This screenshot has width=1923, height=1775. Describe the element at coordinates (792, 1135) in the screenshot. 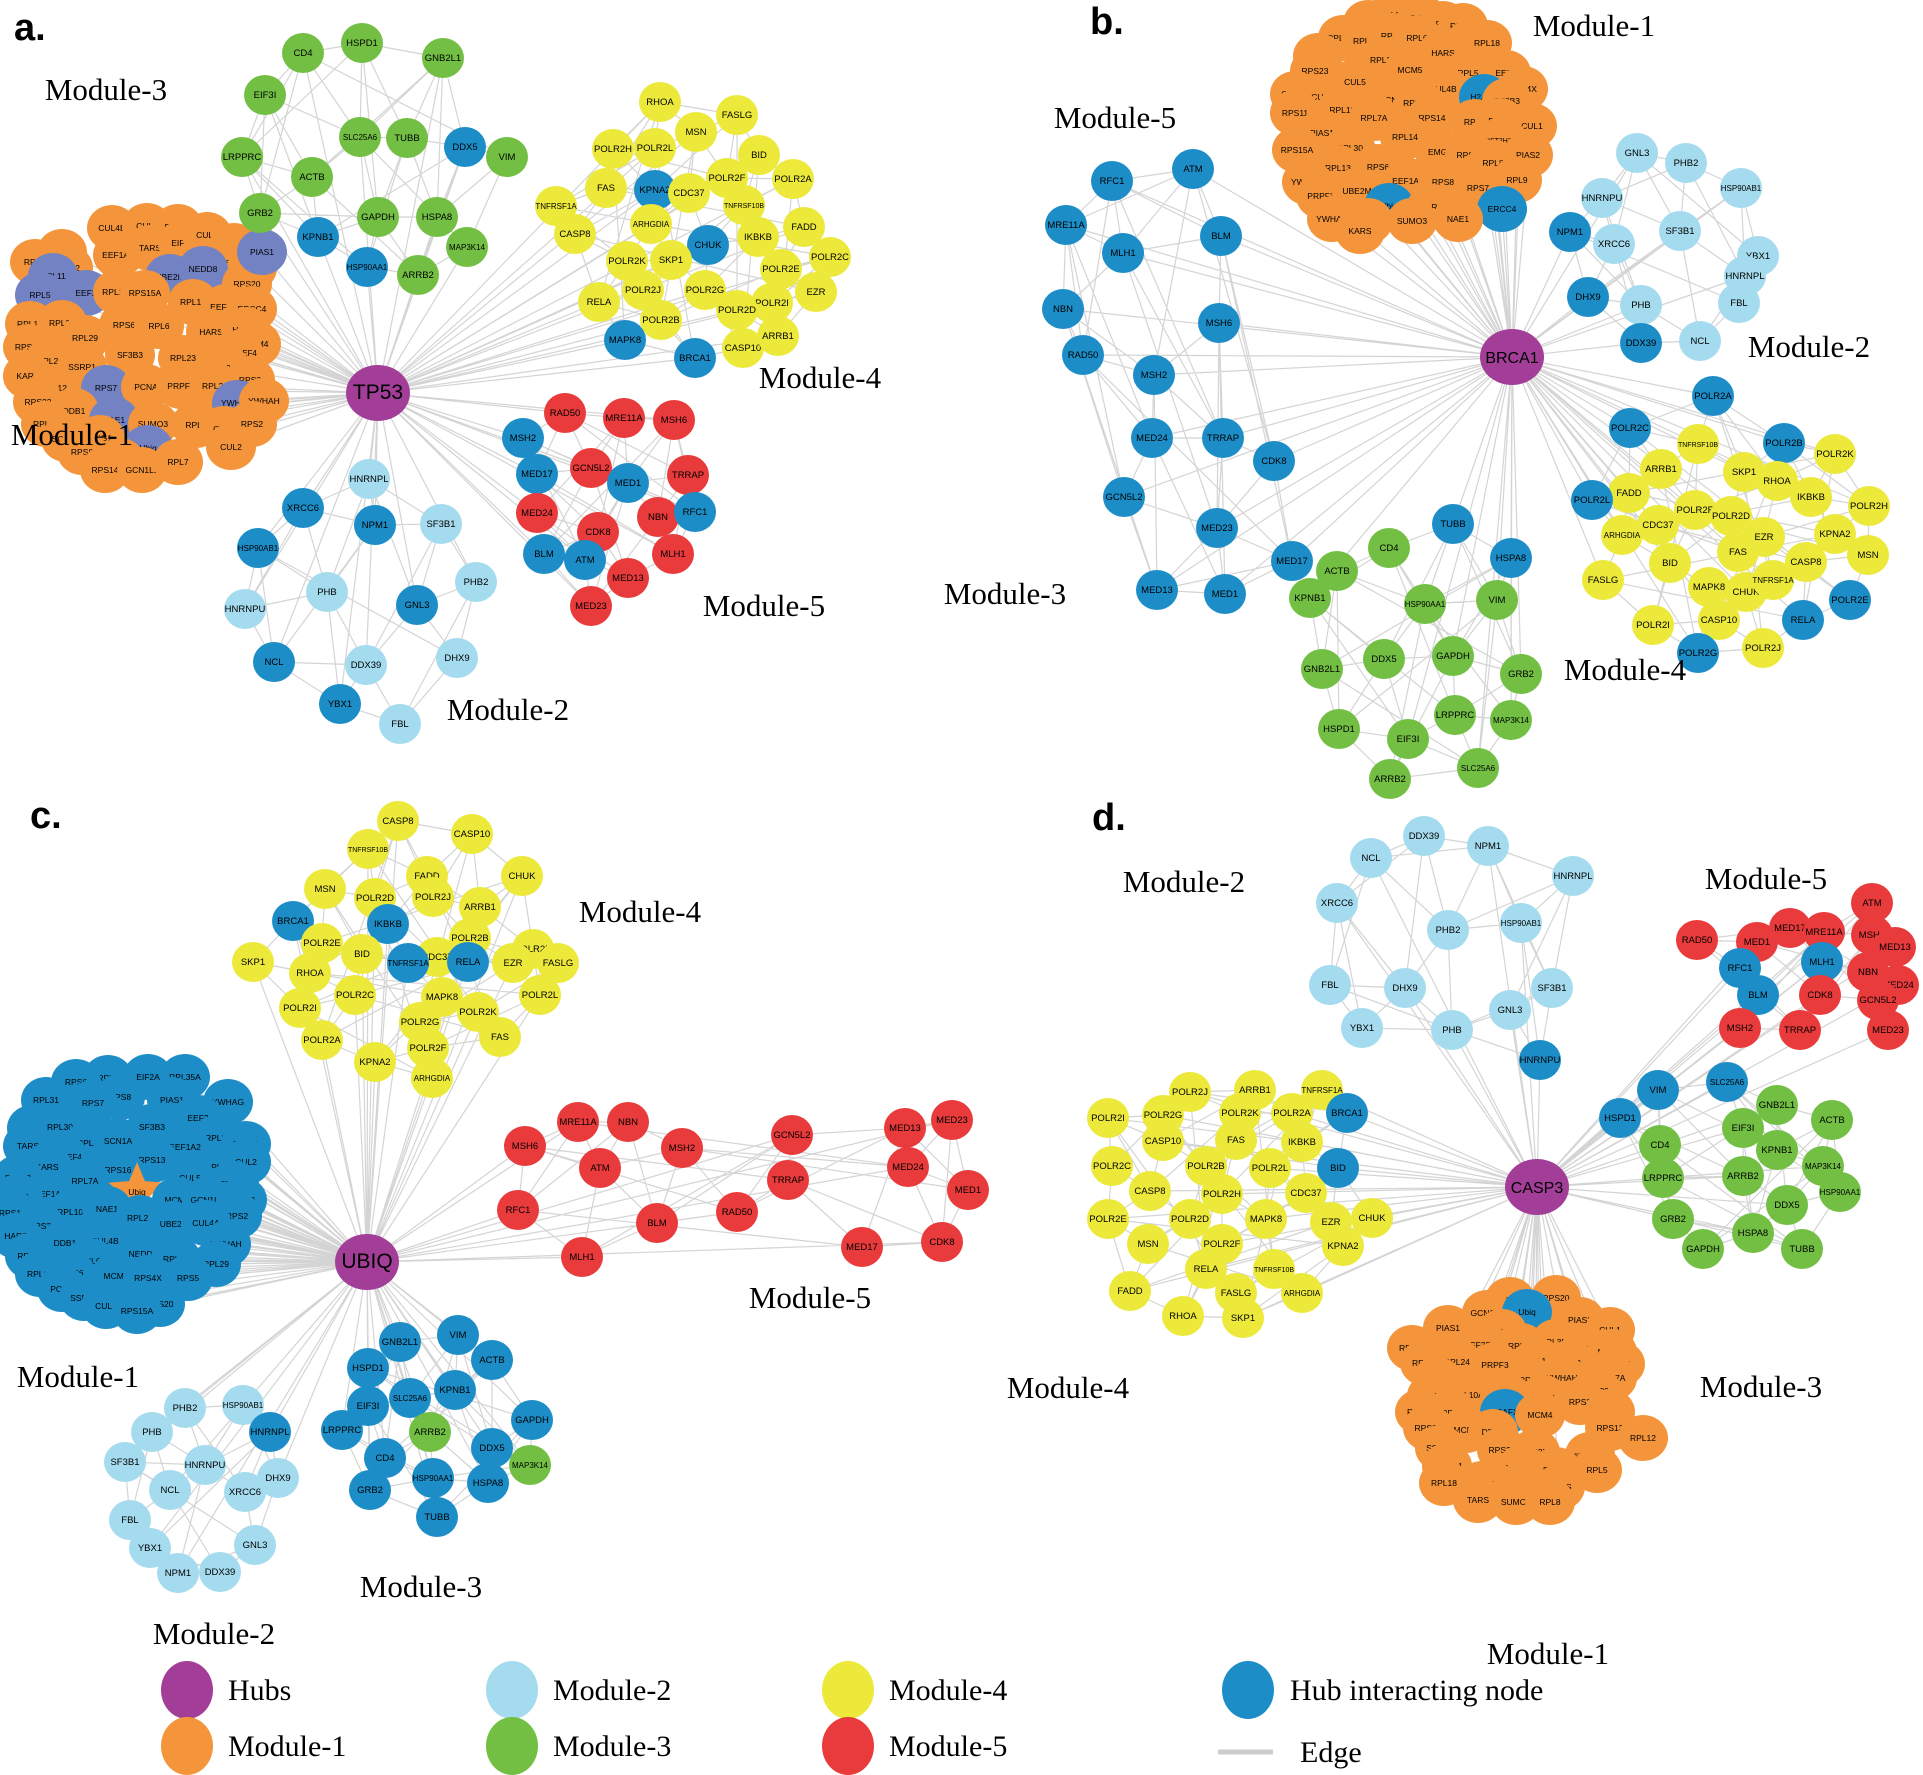

I see `node-GCN5L2: GCN5L2` at that location.